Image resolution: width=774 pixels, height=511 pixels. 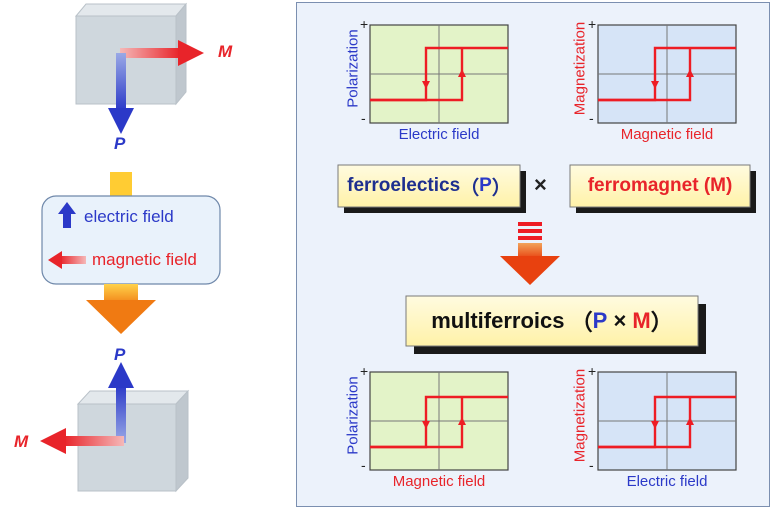 I want to click on bottom-m-arrow, so click(x=82, y=441).